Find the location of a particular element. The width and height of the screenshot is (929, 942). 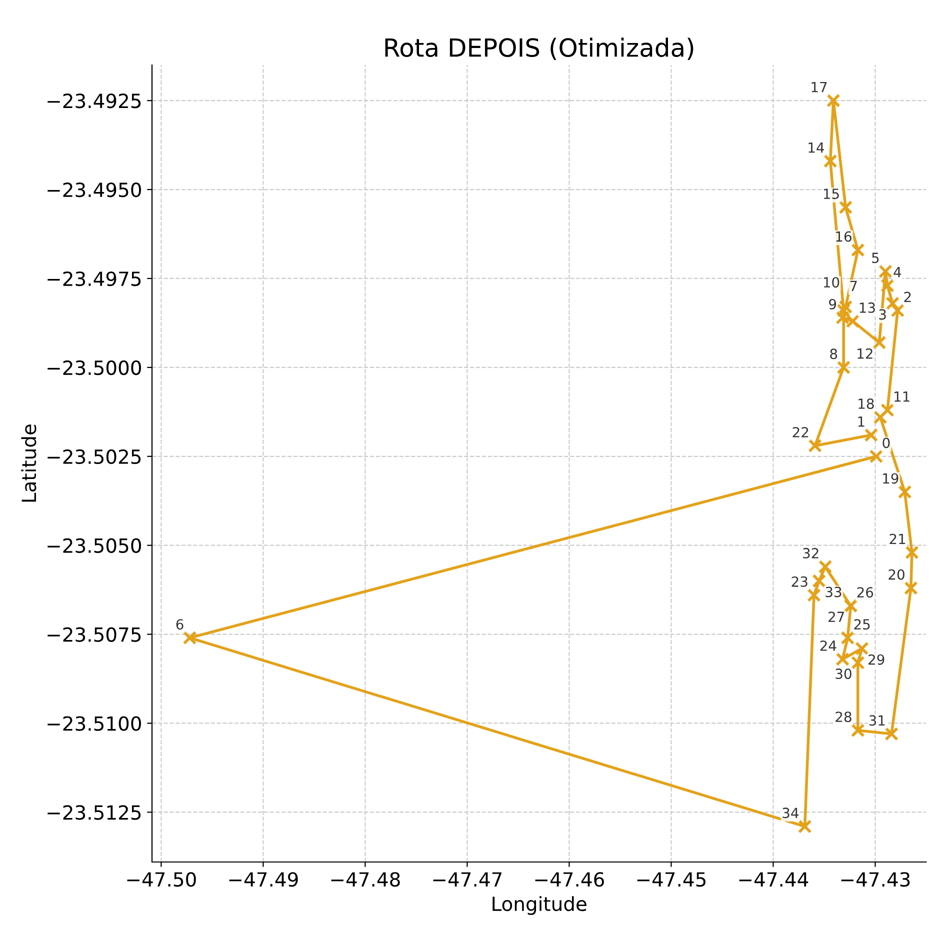

annotation: 34 is located at coordinates (790, 813).